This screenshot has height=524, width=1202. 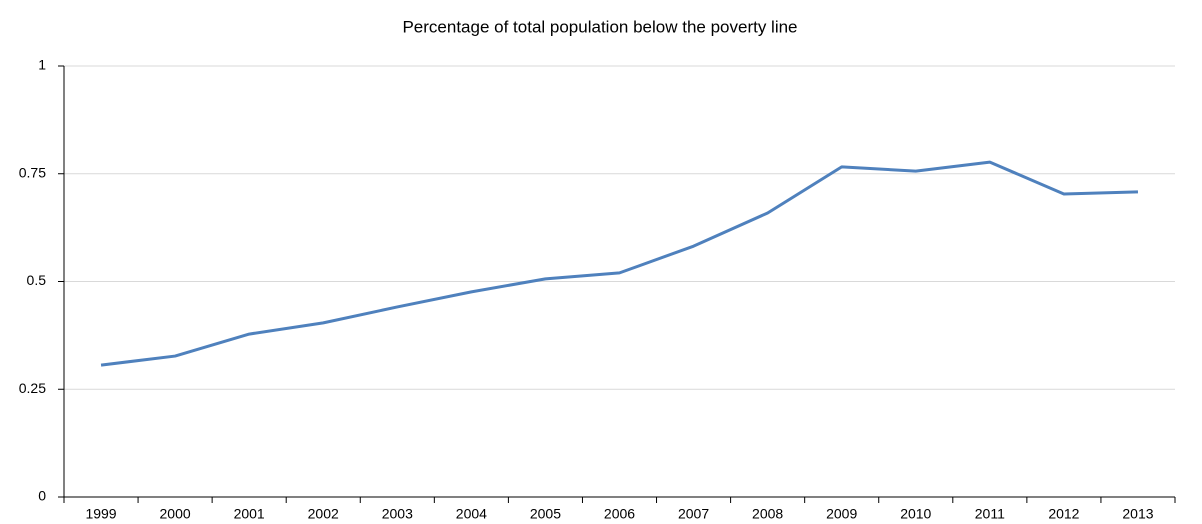 I want to click on x-tick-label: 2008, so click(x=767, y=514).